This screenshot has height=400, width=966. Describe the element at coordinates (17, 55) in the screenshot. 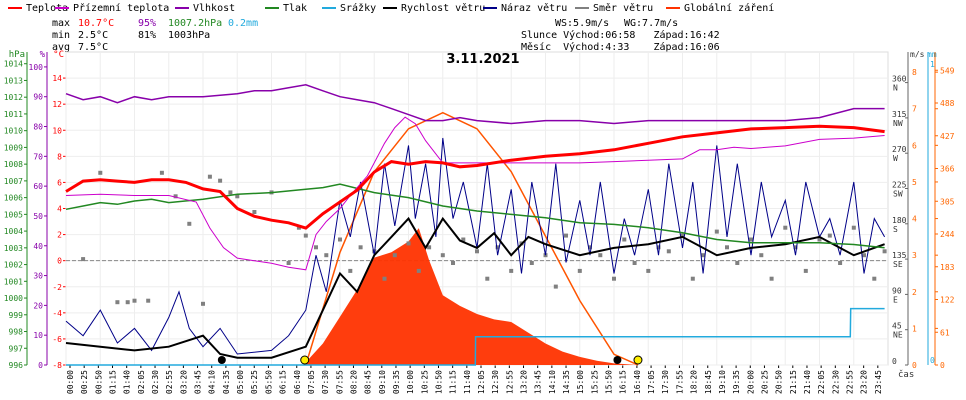

I see `pressure-axis-label: hPa` at that location.